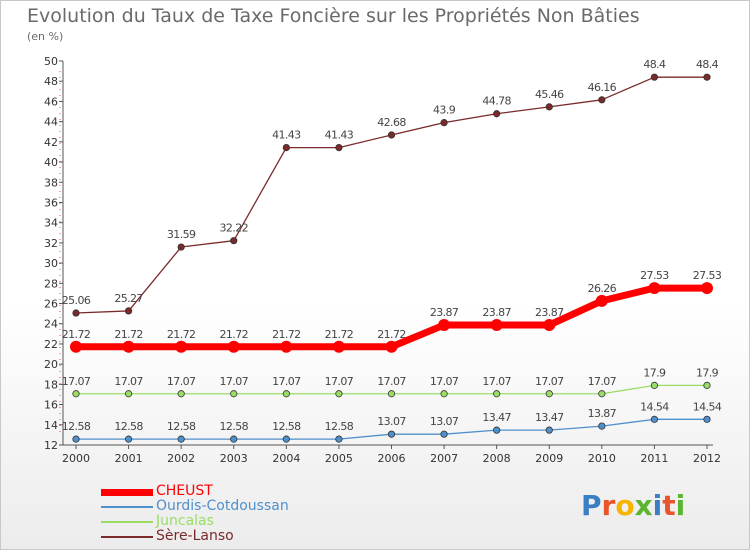 The width and height of the screenshot is (750, 550). I want to click on x-tick-label: 2010, so click(602, 458).